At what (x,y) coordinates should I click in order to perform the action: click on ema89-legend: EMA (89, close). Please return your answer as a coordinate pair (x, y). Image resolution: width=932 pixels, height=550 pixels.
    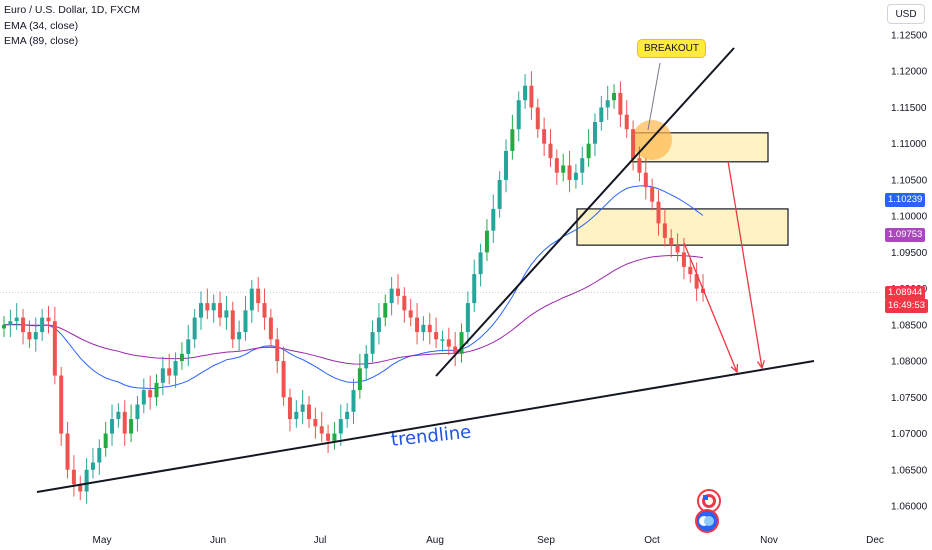
    Looking at the image, I should click on (41, 41).